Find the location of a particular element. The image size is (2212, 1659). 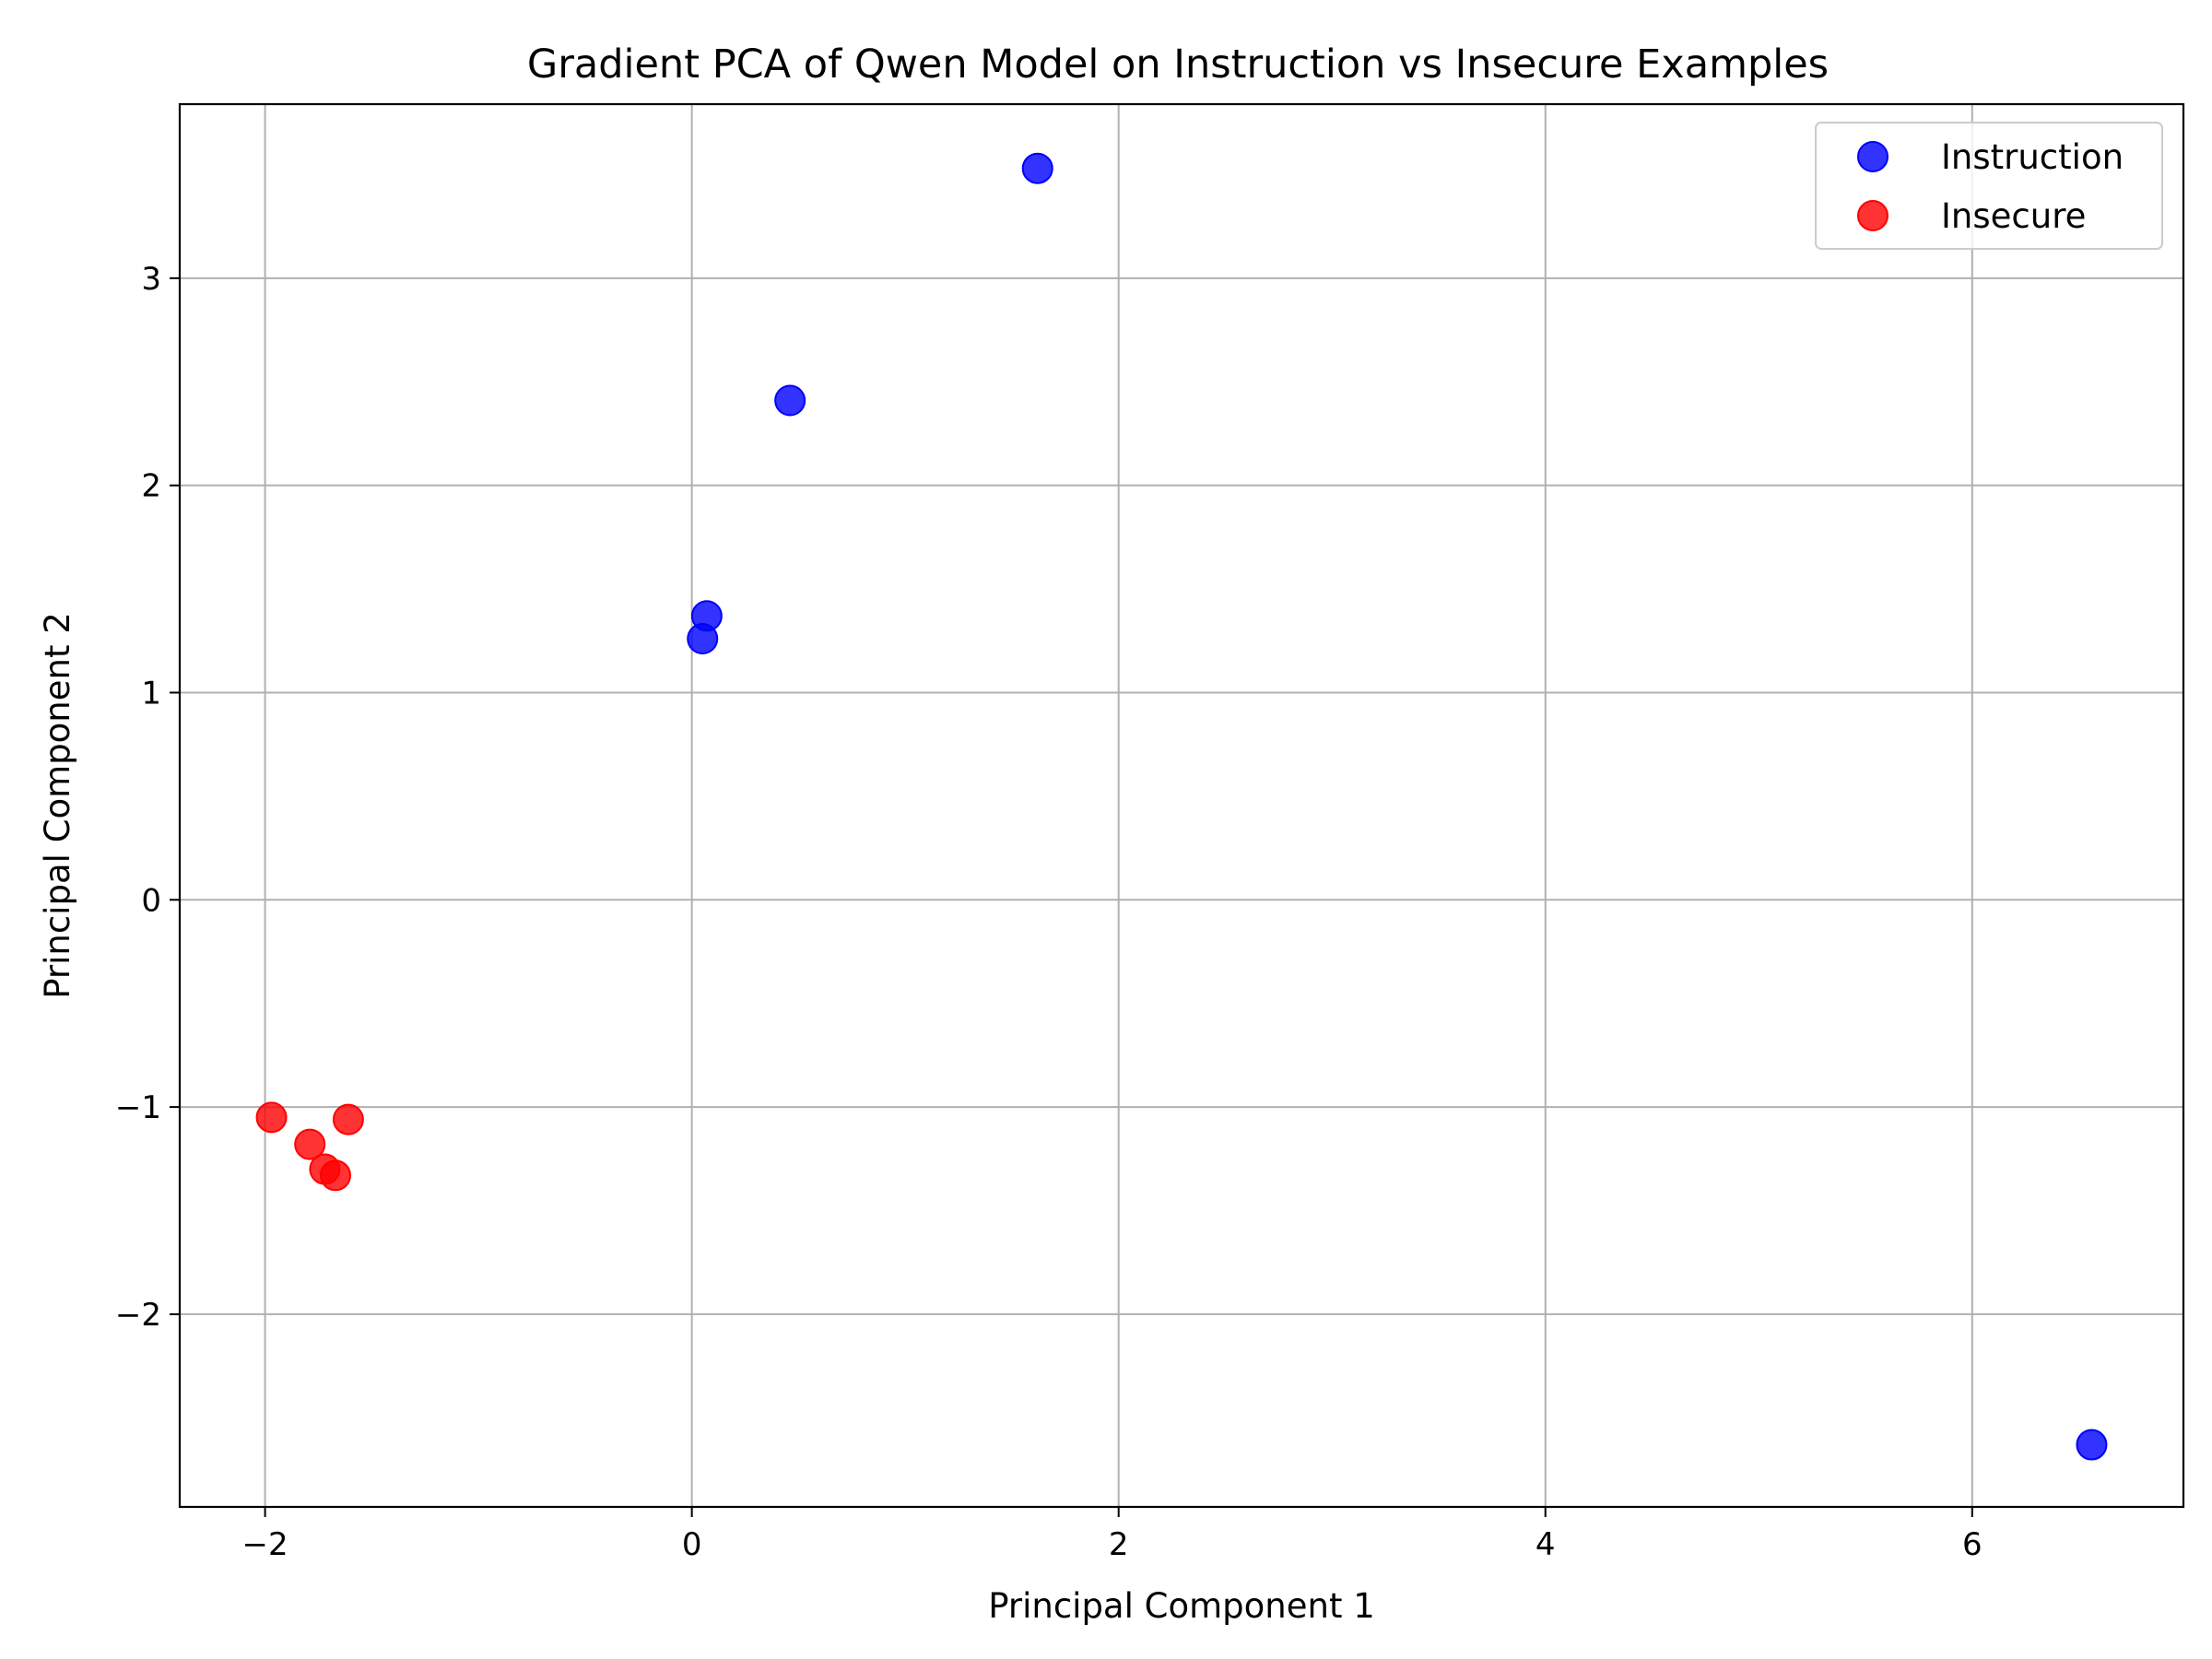

x-axis-label: Principal Component 1 is located at coordinates (1181, 1606).